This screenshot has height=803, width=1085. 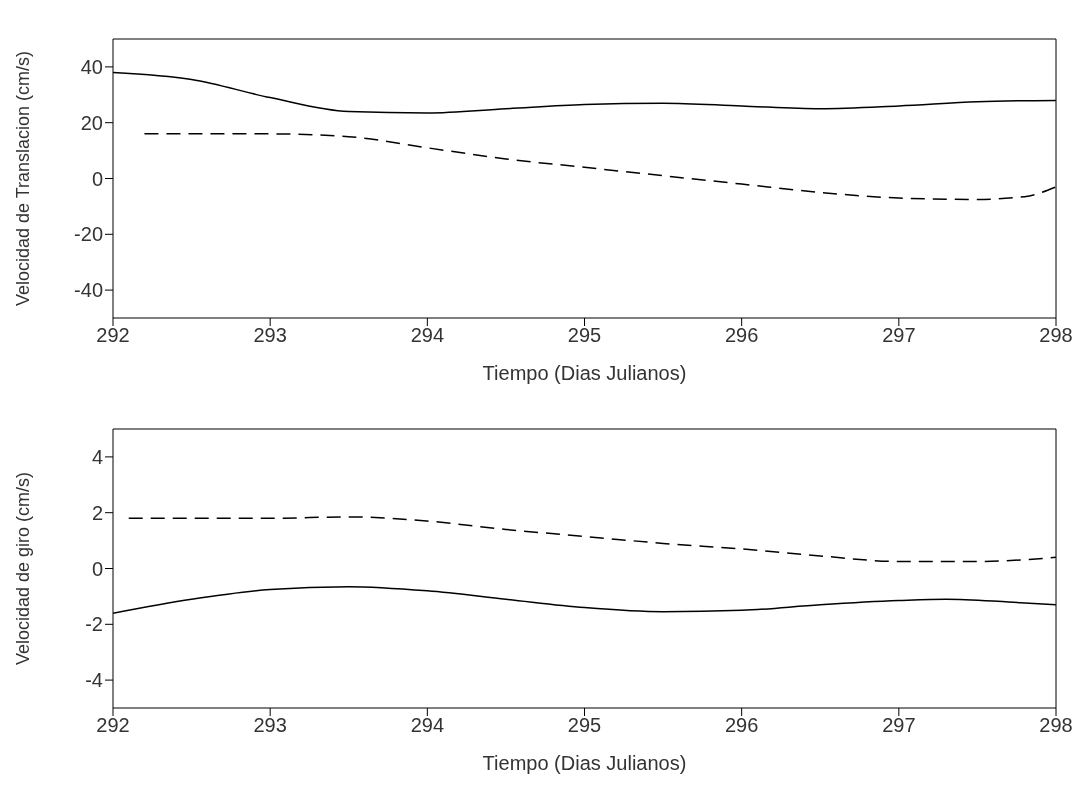 I want to click on y-axis-title: Velocidad de Translacion (cm/s), so click(x=23, y=178).